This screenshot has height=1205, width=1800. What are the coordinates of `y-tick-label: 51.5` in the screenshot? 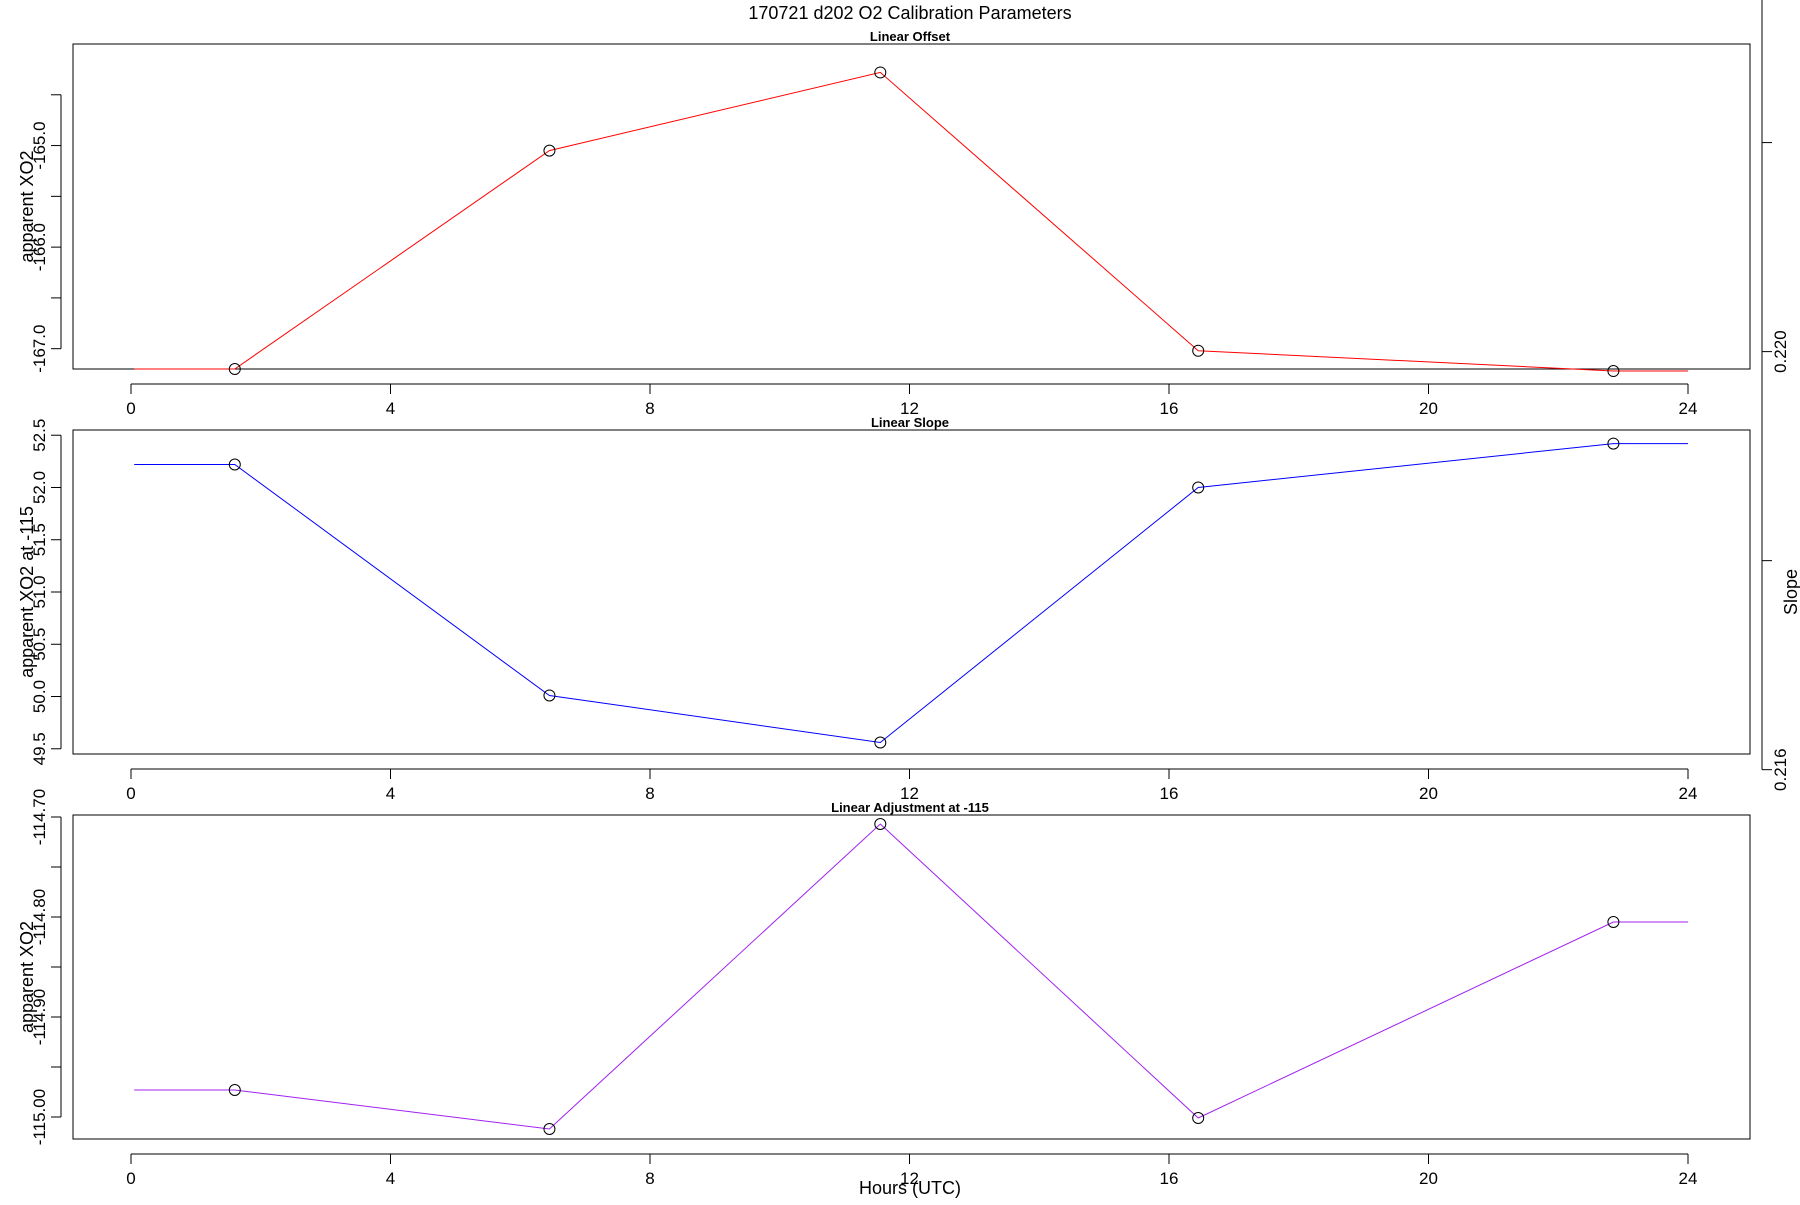 It's located at (39, 539).